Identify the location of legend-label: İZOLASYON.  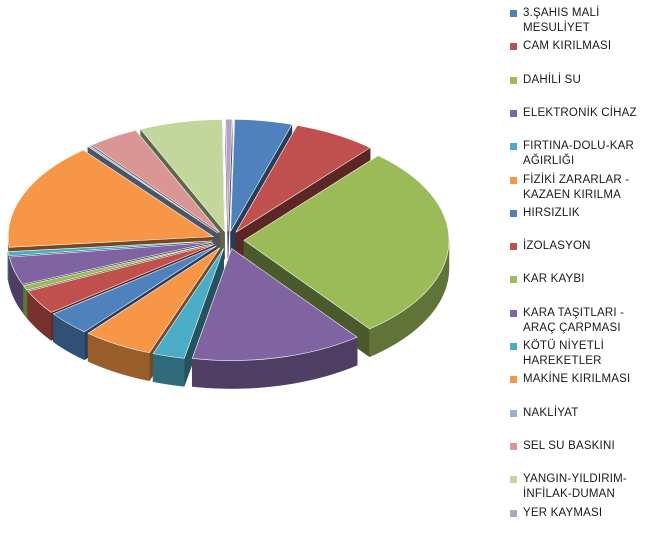
(557, 246).